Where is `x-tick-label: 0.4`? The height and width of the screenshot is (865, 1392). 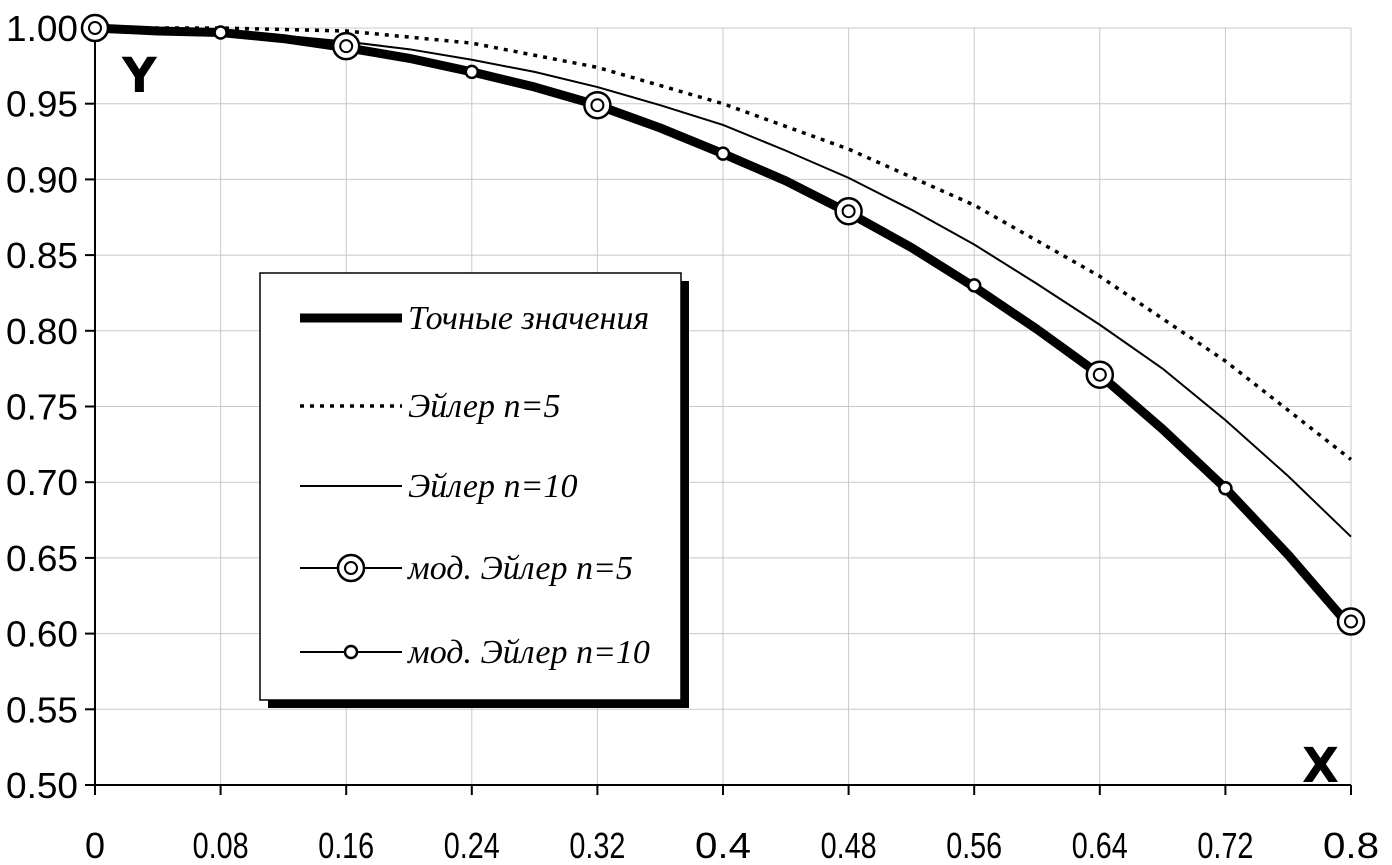 x-tick-label: 0.4 is located at coordinates (723, 845).